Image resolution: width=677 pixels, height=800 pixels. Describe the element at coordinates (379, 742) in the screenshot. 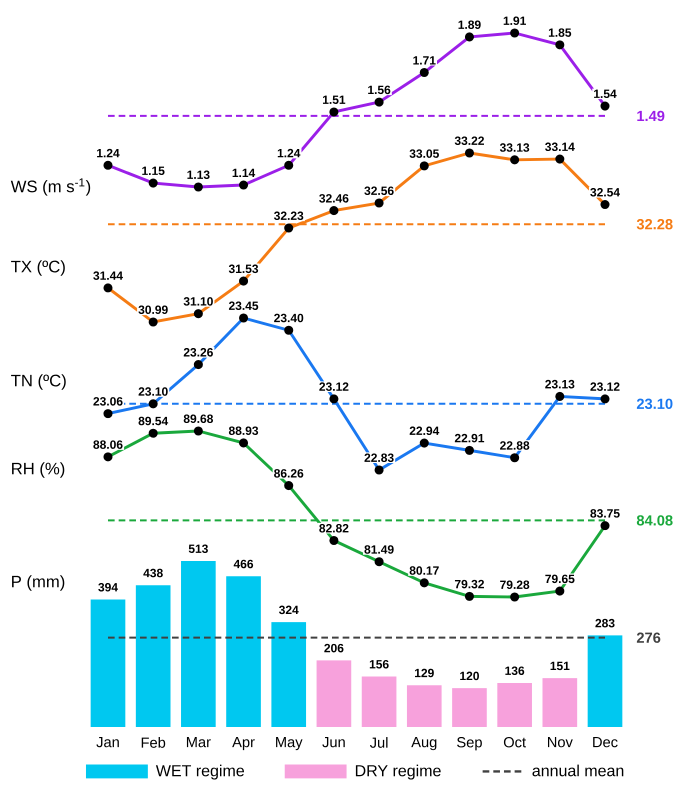

I see `x-tick-label: Jul` at that location.